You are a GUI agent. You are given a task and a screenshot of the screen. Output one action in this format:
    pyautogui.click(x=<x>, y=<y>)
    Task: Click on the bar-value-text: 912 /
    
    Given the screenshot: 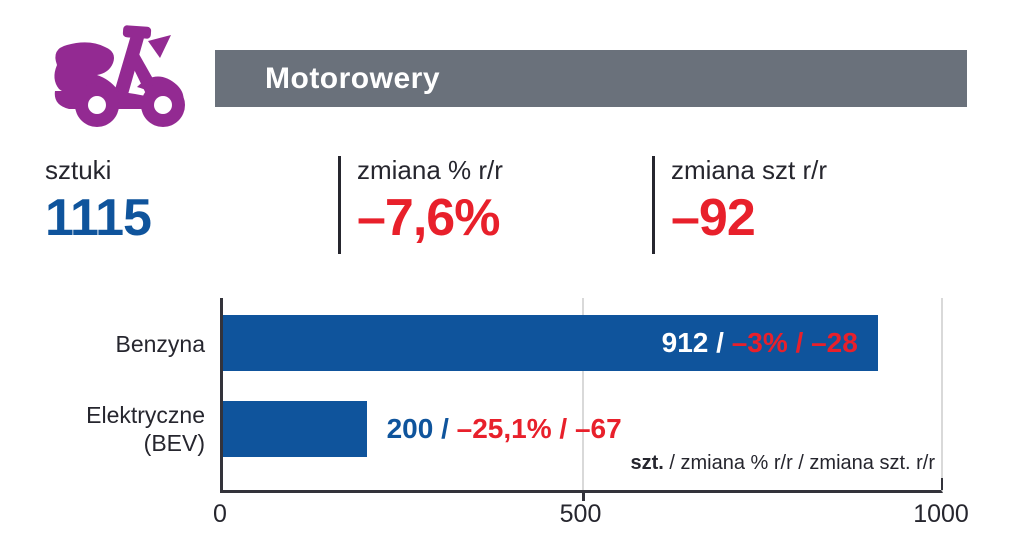 What is the action you would take?
    pyautogui.click(x=696, y=342)
    